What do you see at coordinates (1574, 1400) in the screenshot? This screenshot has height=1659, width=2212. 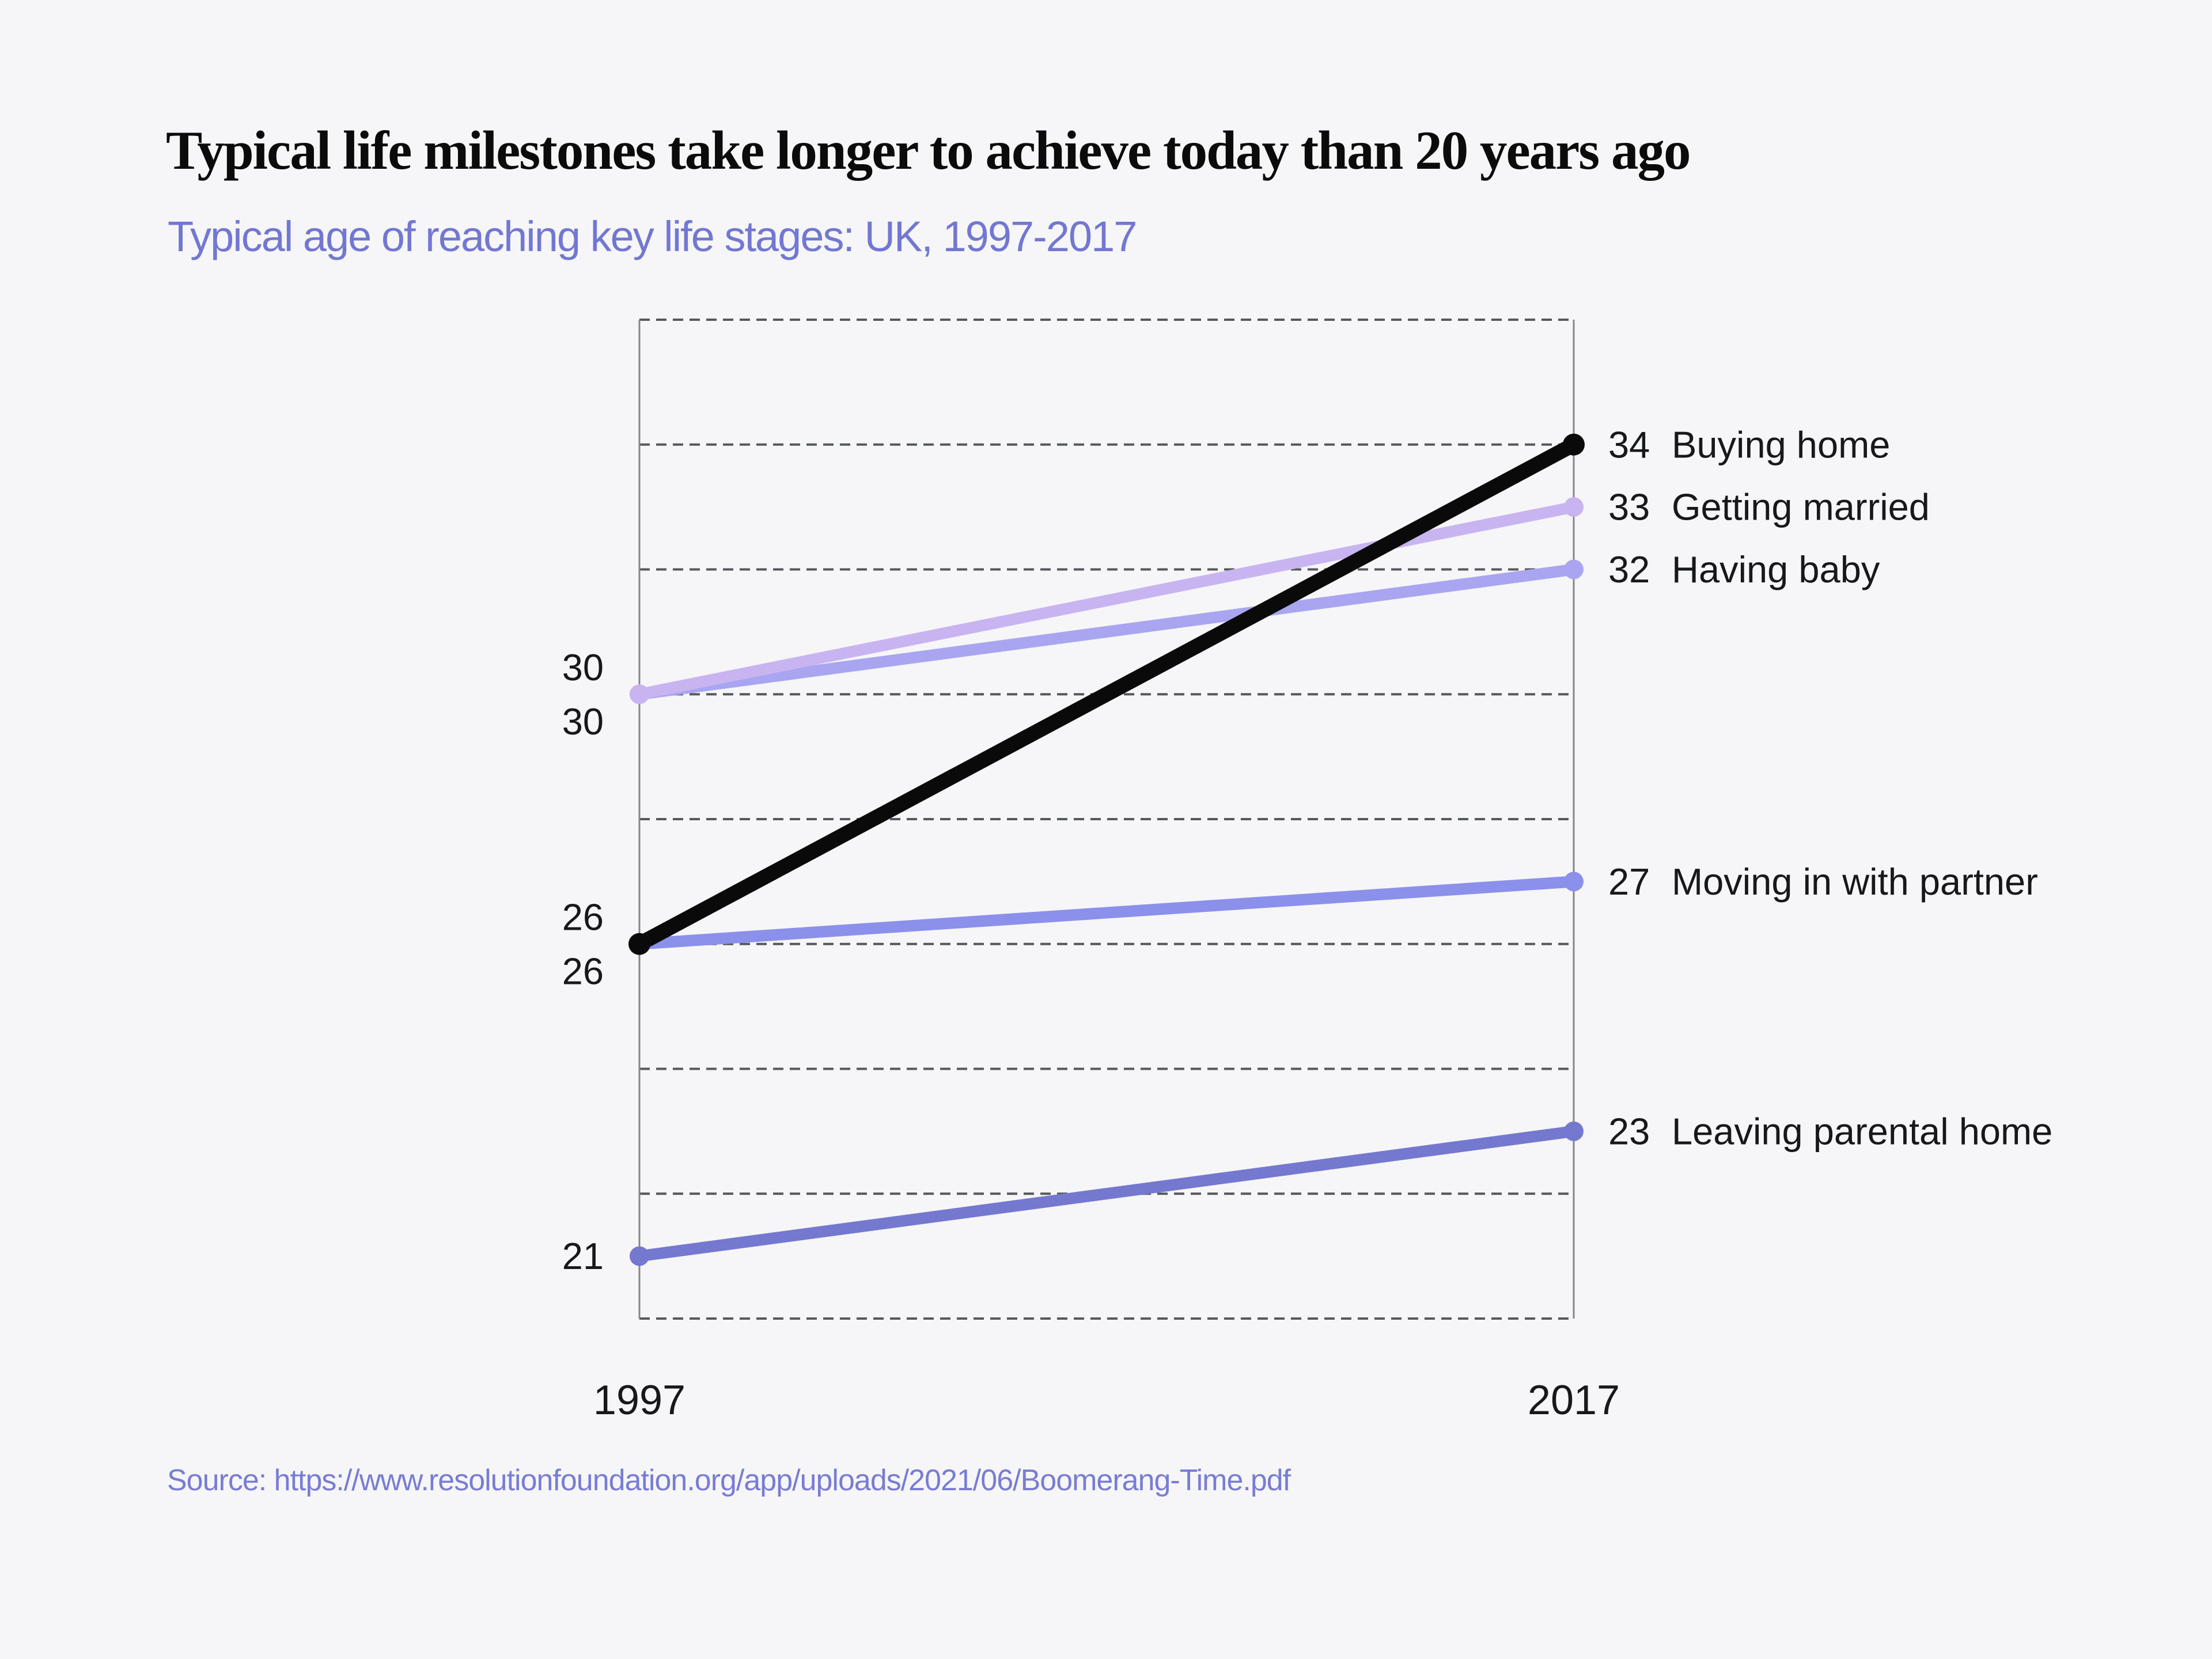 I see `x-axis-label-2017: 2017` at bounding box center [1574, 1400].